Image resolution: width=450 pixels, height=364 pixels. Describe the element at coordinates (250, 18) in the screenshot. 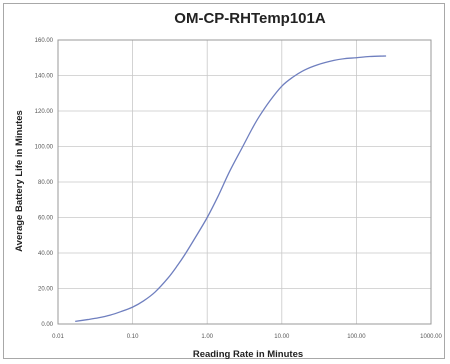

I see `chart-title: OM-CP-RHTemp101A` at that location.